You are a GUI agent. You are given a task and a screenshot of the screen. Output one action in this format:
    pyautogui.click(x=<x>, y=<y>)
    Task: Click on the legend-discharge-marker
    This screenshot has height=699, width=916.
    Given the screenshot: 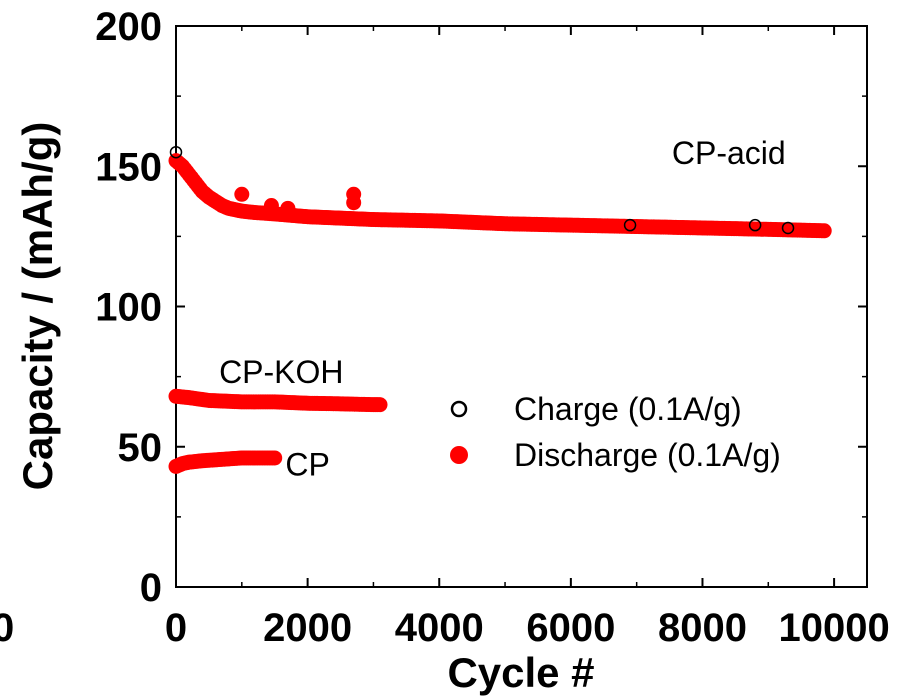 What is the action you would take?
    pyautogui.click(x=459, y=455)
    